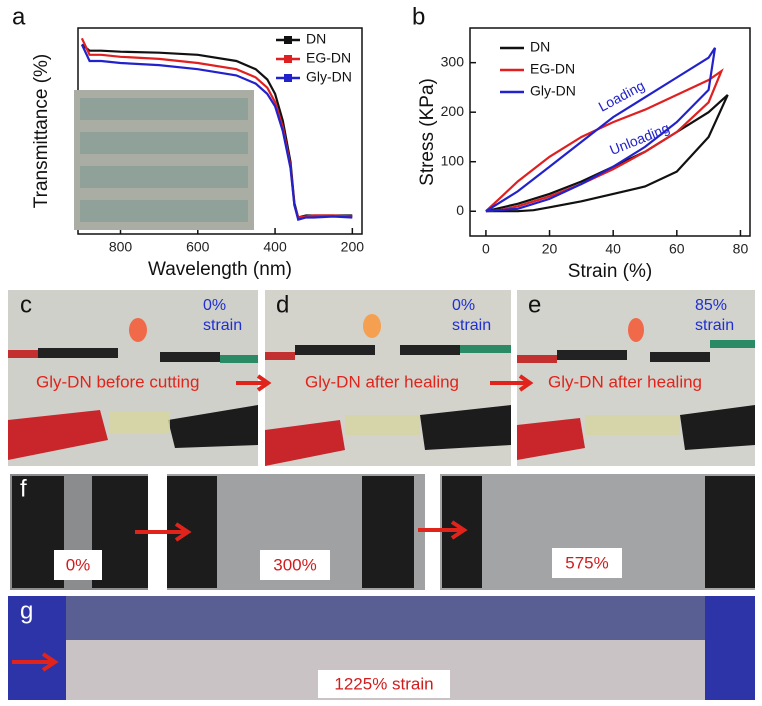  I want to click on x-tick-label: 20, so click(550, 249).